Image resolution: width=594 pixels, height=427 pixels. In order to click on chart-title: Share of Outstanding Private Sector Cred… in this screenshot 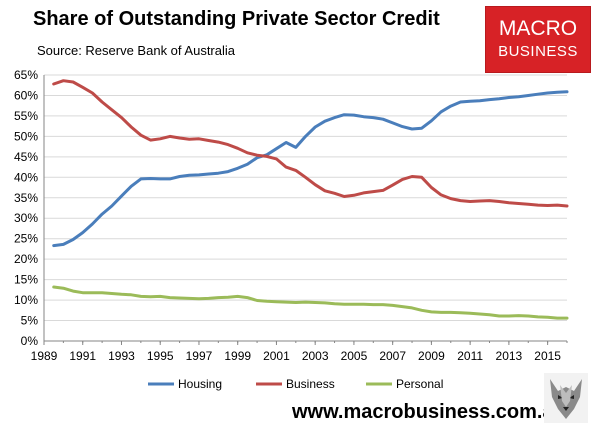, I will do `click(236, 19)`.